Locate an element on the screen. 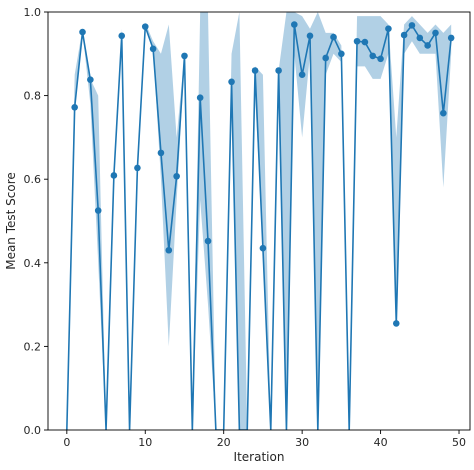 This screenshot has width=474, height=470. x-axis-title: Iteration is located at coordinates (259, 457).